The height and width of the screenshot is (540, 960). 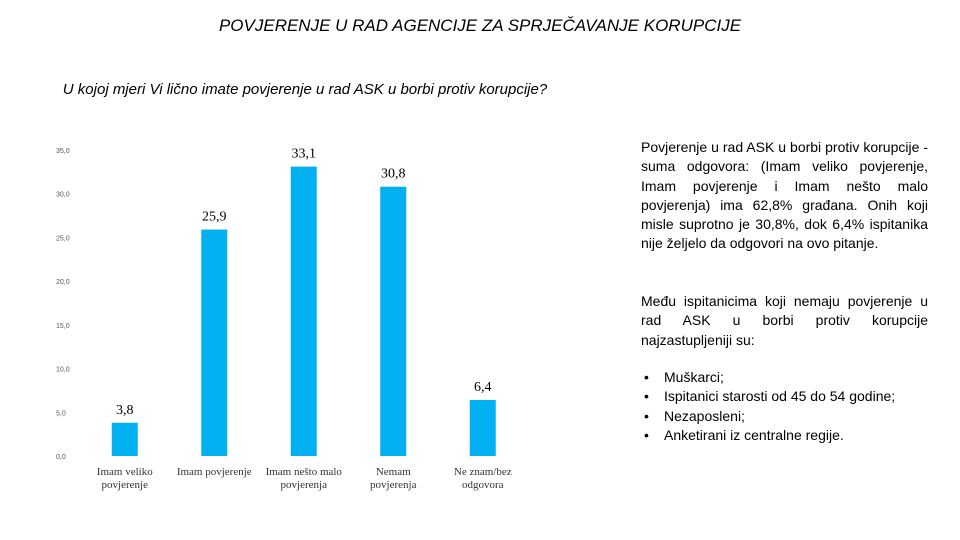 I want to click on list-item: • Nezaposleni;, so click(x=791, y=416).